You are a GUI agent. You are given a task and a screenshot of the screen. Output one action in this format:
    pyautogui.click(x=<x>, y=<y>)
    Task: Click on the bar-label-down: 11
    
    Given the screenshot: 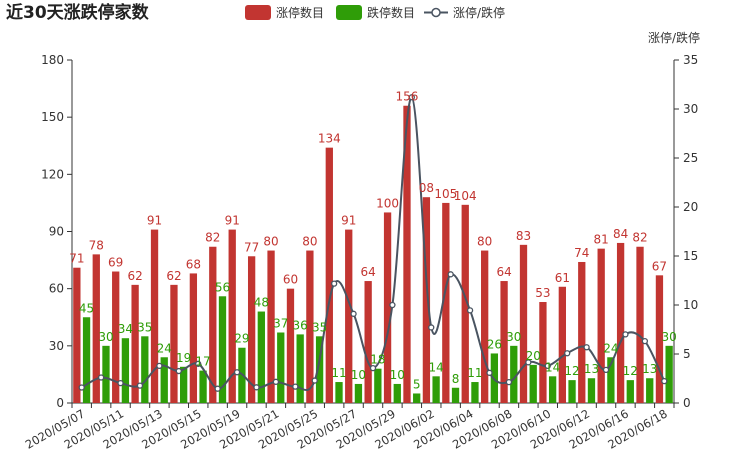 What is the action you would take?
    pyautogui.click(x=474, y=373)
    